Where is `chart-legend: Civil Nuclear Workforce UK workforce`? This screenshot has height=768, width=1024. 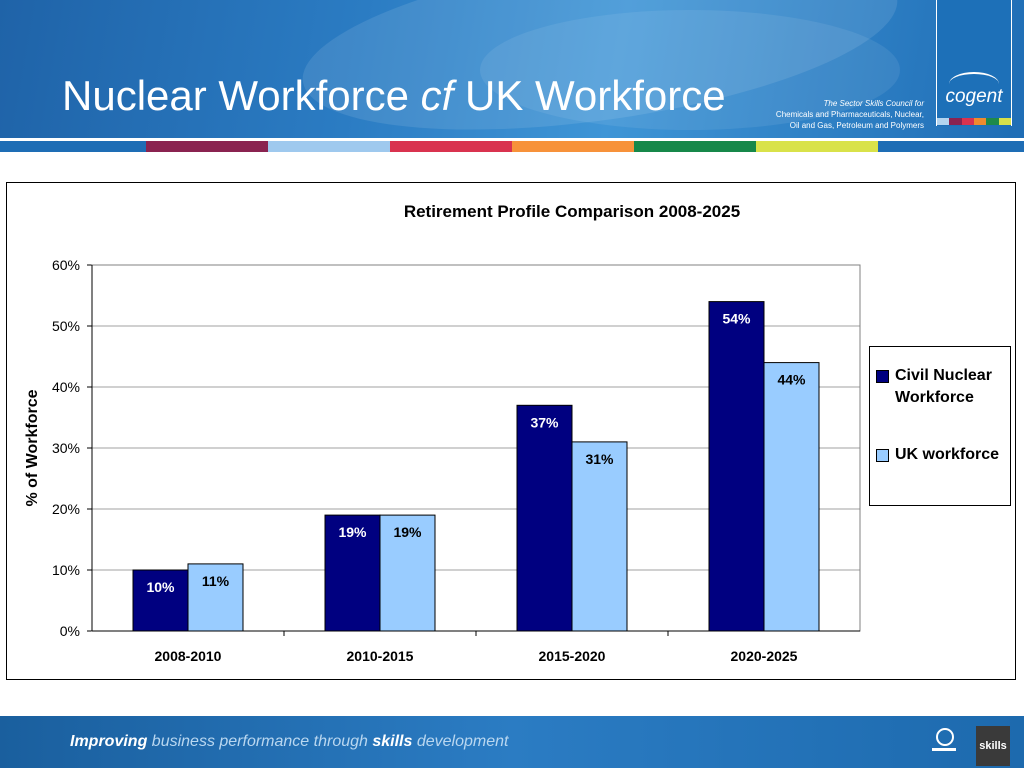
chart-legend: Civil Nuclear Workforce UK workforce is located at coordinates (940, 426).